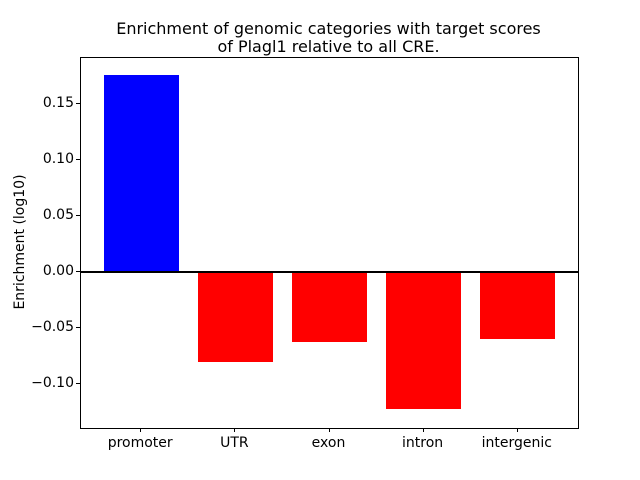 The width and height of the screenshot is (640, 480). I want to click on x-tick-label-intergenic: intergenic, so click(516, 443).